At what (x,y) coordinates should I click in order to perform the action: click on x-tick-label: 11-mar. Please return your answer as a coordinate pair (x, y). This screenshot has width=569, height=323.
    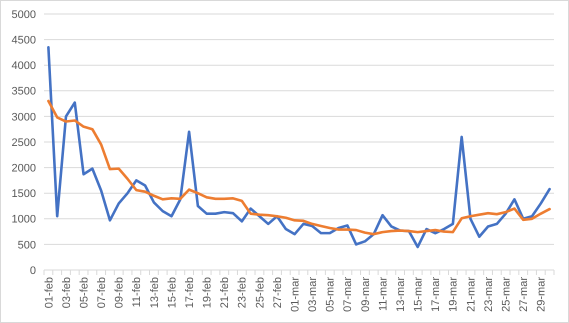
    Looking at the image, I should click on (383, 294).